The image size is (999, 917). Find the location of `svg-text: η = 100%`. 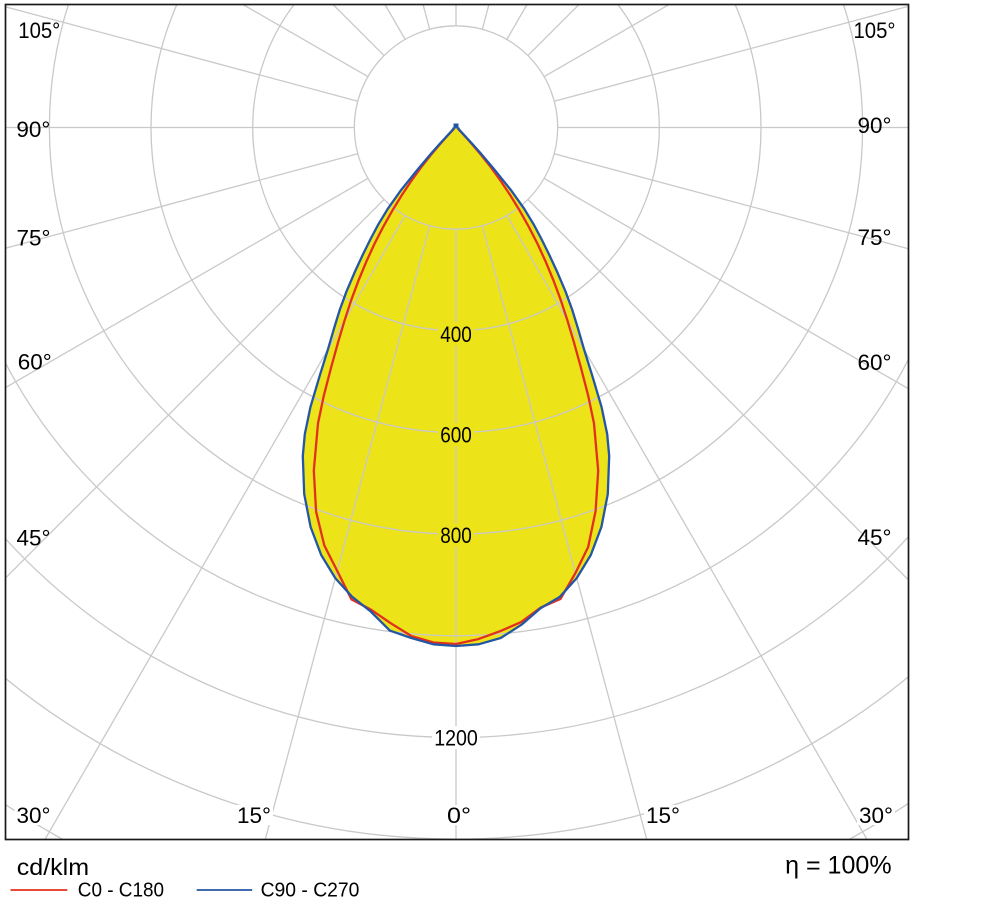

svg-text: η = 100% is located at coordinates (838, 866).